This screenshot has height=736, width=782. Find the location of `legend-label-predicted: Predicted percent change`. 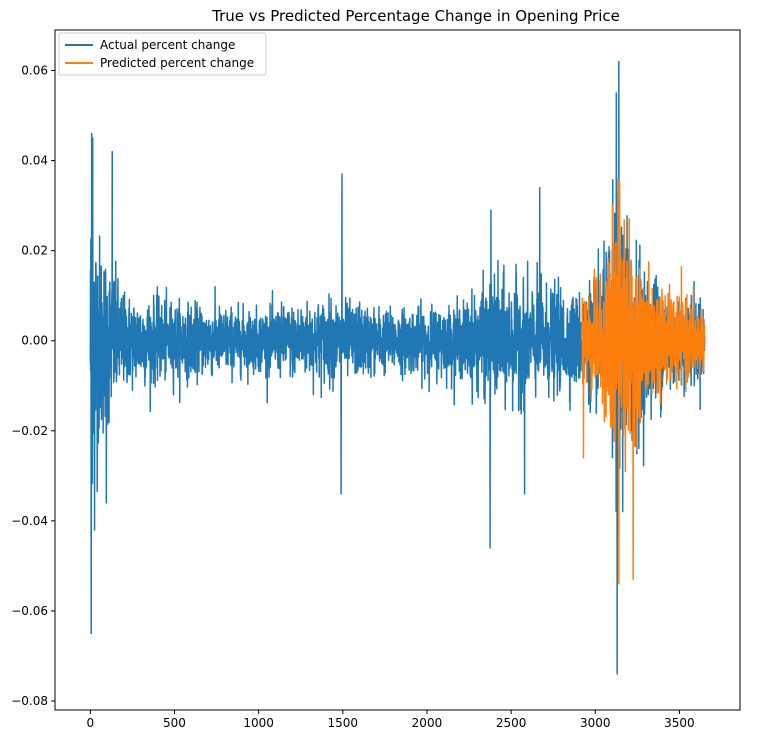

legend-label-predicted: Predicted percent change is located at coordinates (177, 63).